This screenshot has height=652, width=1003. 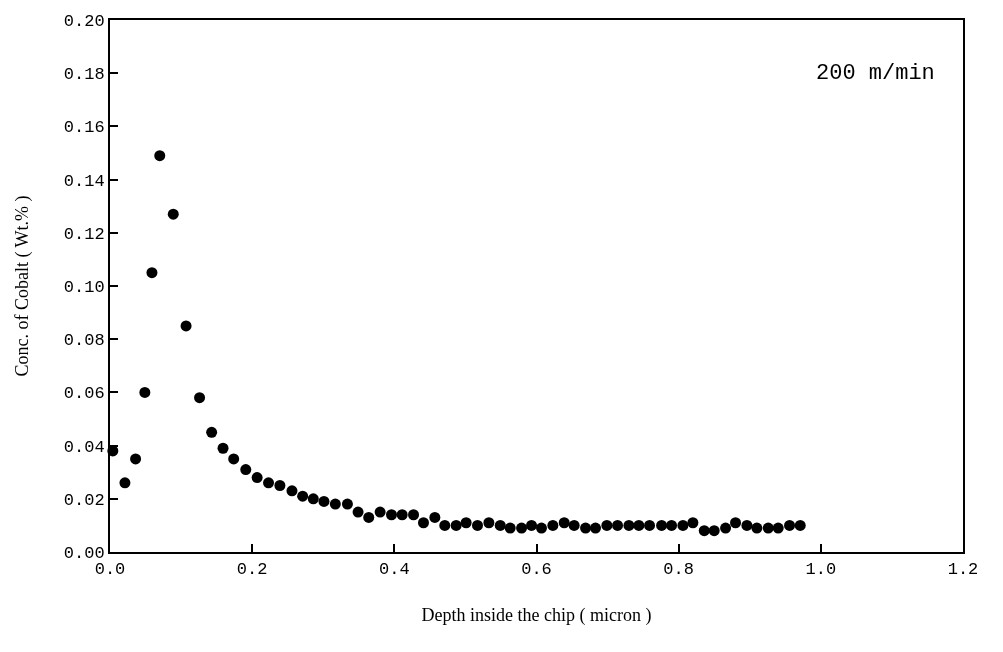 What do you see at coordinates (84, 500) in the screenshot?
I see `y-tick-label: 0.02` at bounding box center [84, 500].